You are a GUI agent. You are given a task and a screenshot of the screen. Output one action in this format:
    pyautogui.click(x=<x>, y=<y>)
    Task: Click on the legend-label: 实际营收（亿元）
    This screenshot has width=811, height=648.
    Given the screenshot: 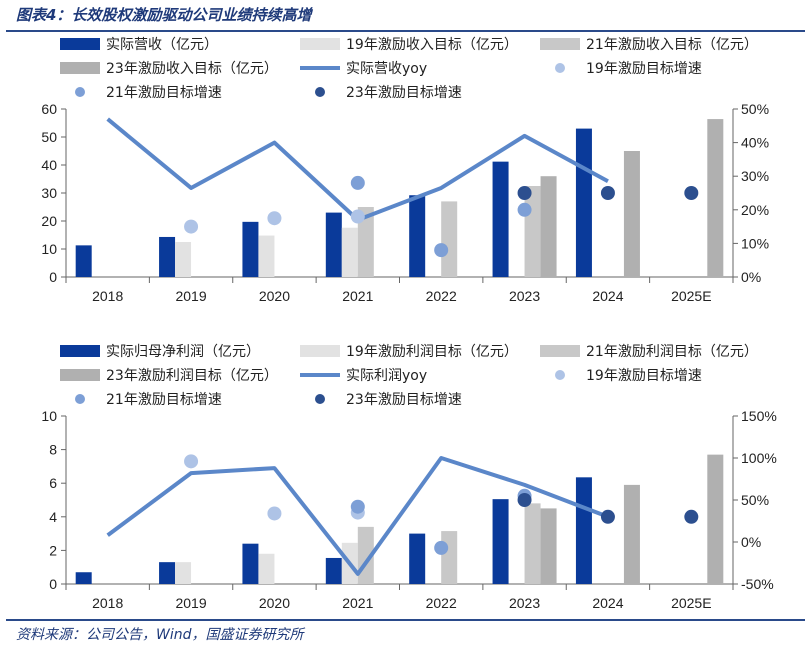 What is the action you would take?
    pyautogui.click(x=162, y=45)
    